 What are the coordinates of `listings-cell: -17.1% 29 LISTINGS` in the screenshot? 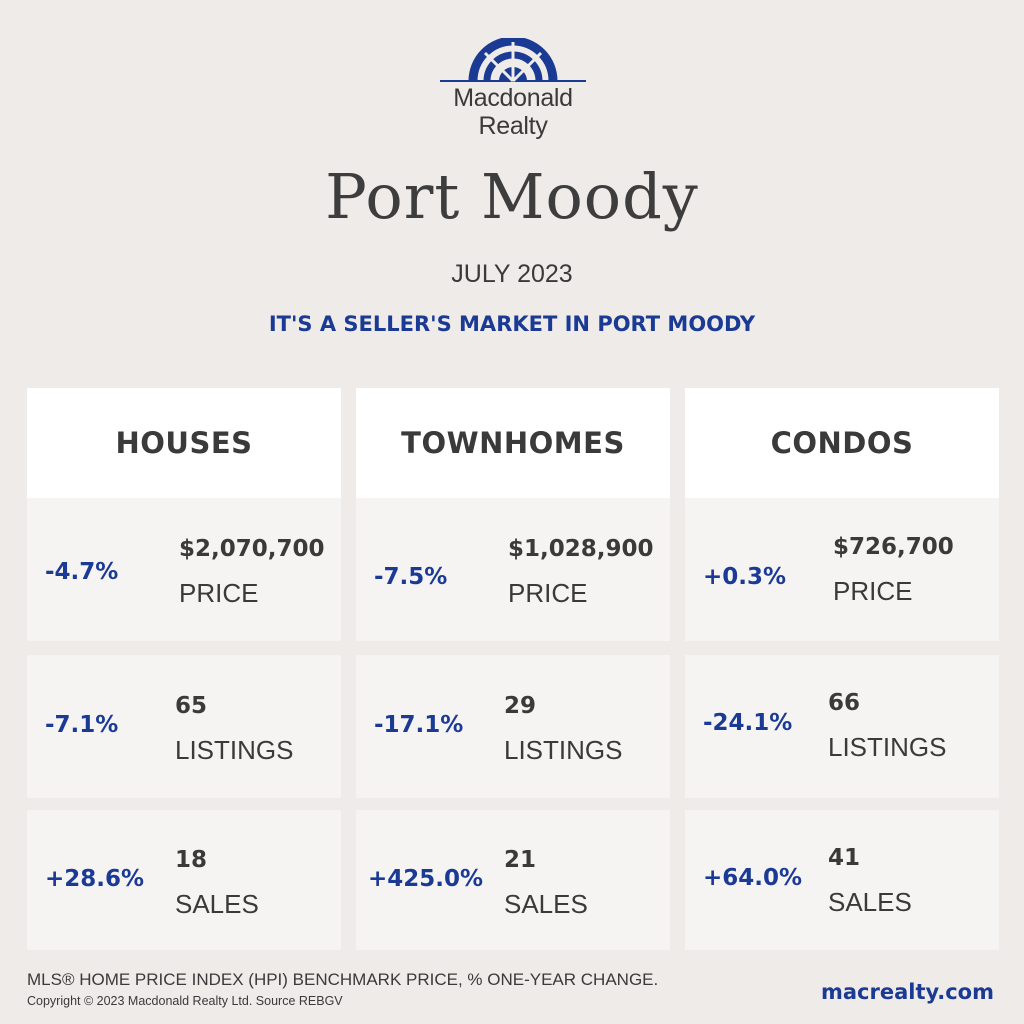 It's located at (513, 726).